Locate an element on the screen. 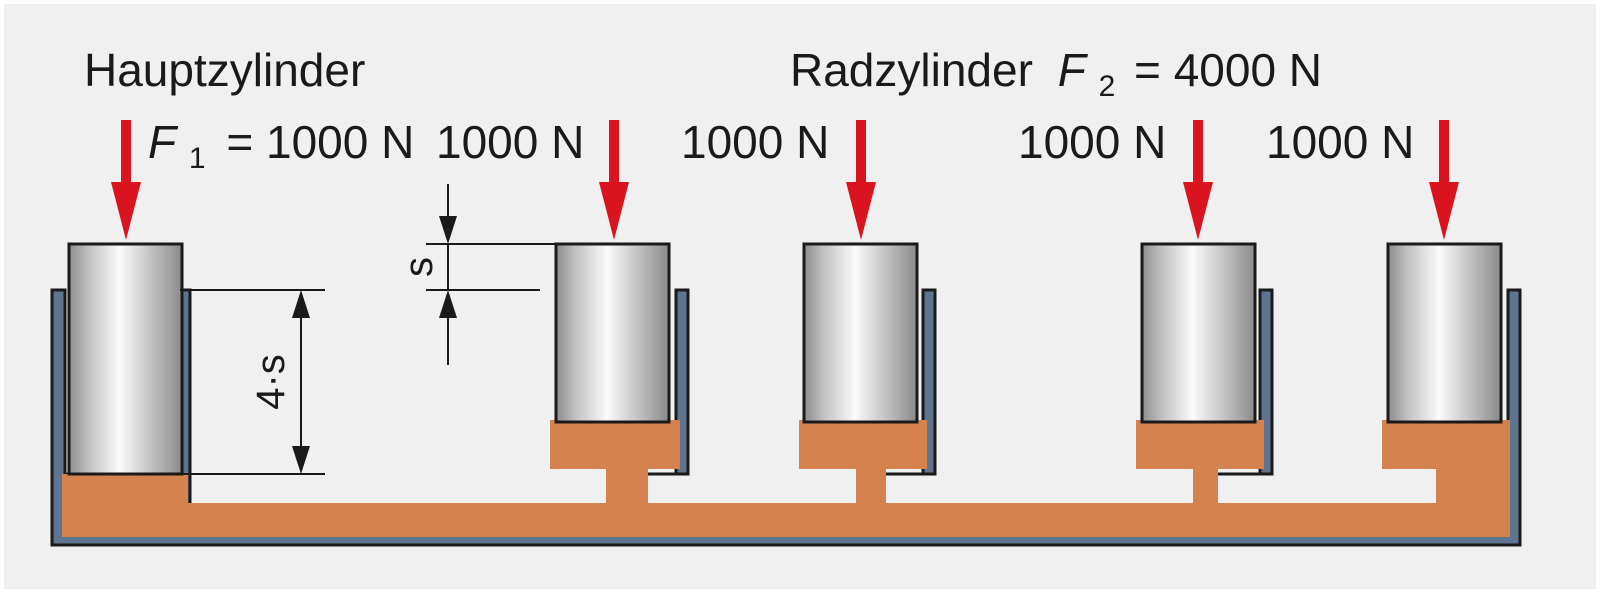 The width and height of the screenshot is (1600, 605). arrowhead-small-top is located at coordinates (448, 230).